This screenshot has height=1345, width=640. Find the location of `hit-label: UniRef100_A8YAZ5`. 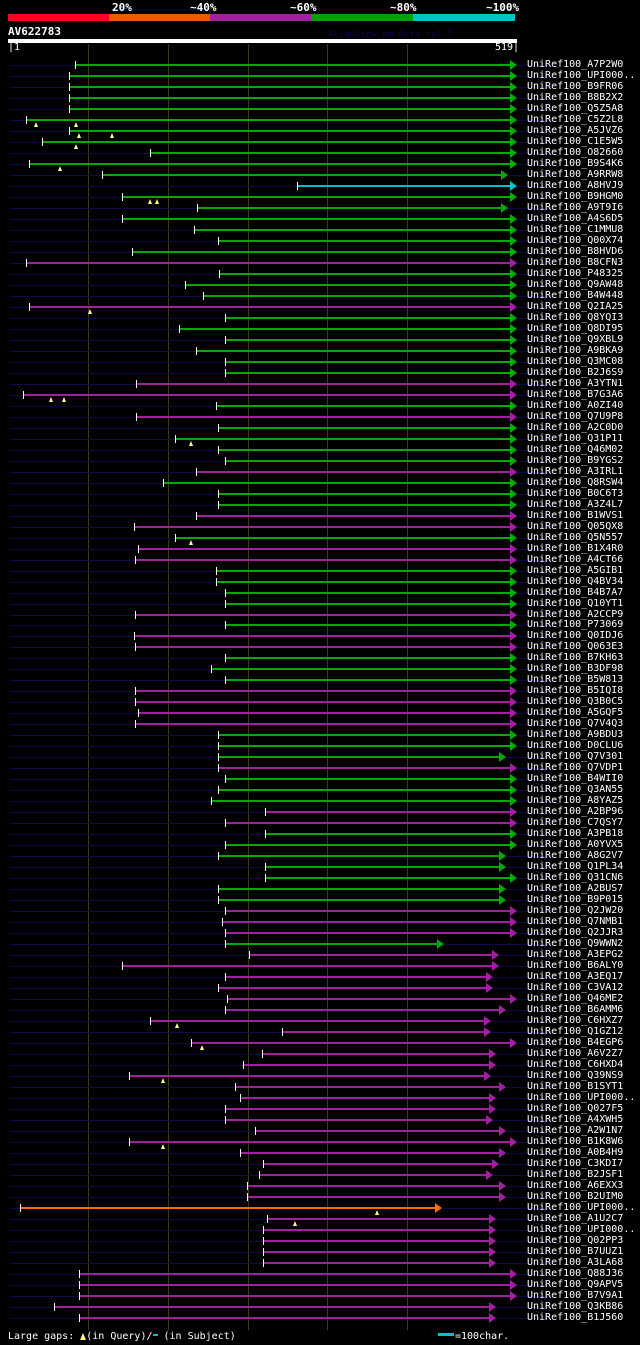

hit-label: UniRef100_A8YAZ5 is located at coordinates (575, 800).